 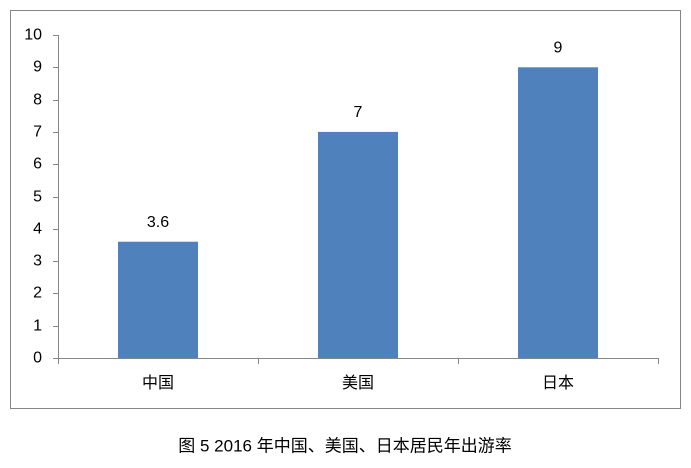 I want to click on y-tick-label: 7, so click(x=37, y=132).